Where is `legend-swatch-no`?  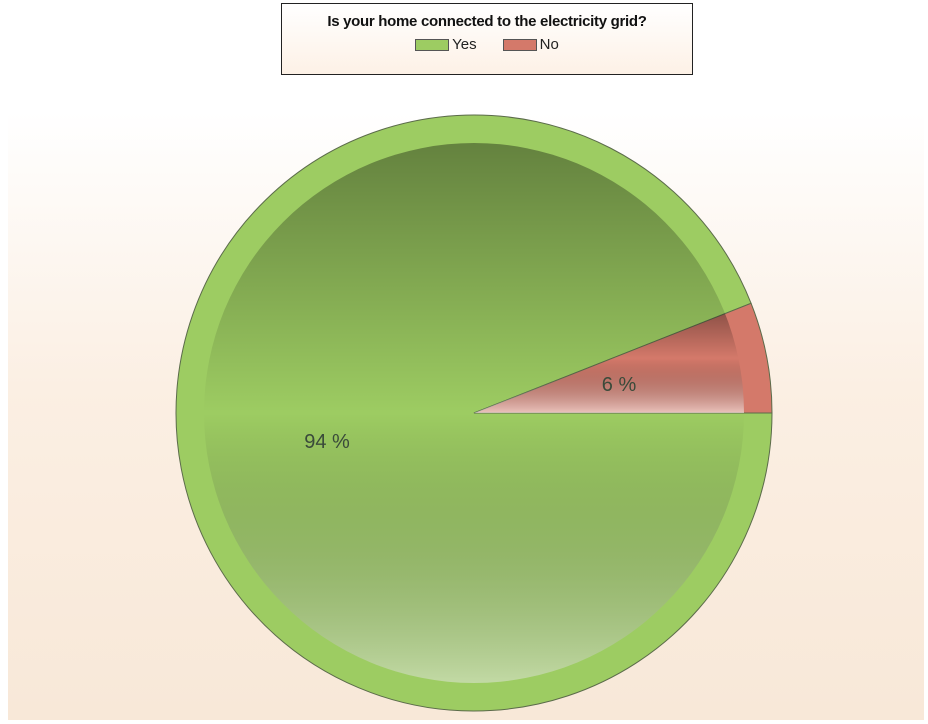
legend-swatch-no is located at coordinates (519, 44).